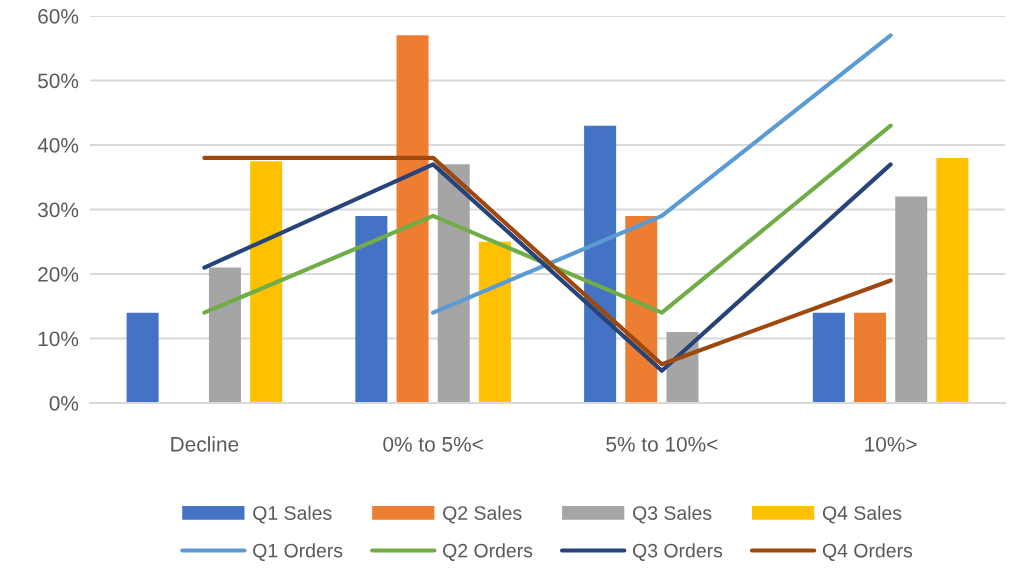 The height and width of the screenshot is (584, 1017). I want to click on legend-label: Q3 Orders, so click(678, 552).